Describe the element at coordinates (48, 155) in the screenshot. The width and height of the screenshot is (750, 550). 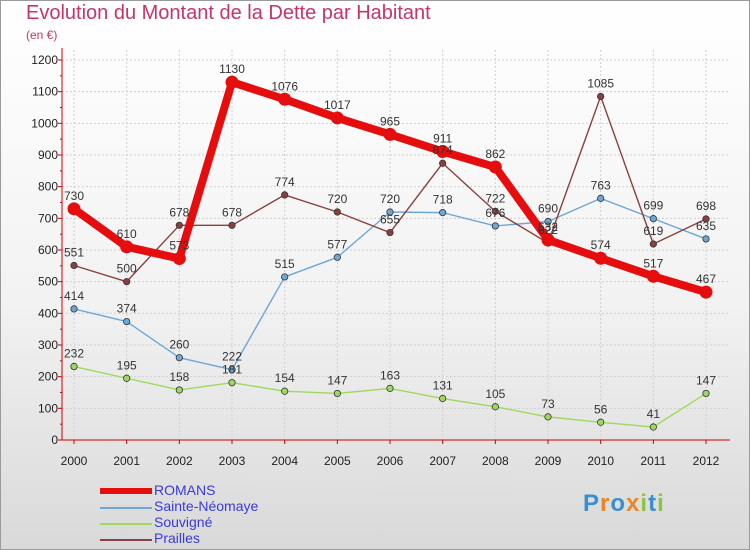
I see `y-tick-label: 900` at that location.